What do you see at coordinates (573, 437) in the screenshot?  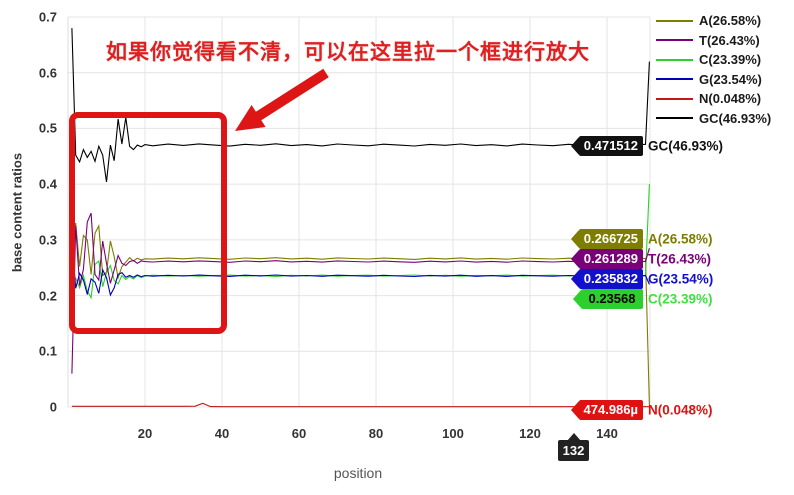 I see `cursor-marker-arrow-icon` at bounding box center [573, 437].